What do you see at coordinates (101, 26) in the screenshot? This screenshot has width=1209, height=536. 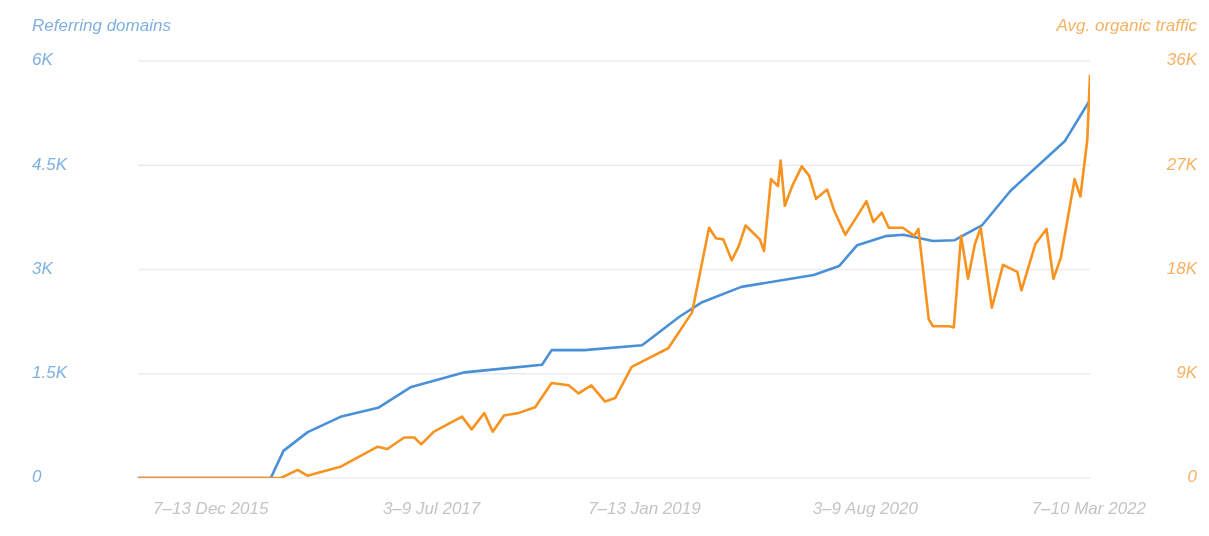 I see `y-axis-title: Referring domains` at bounding box center [101, 26].